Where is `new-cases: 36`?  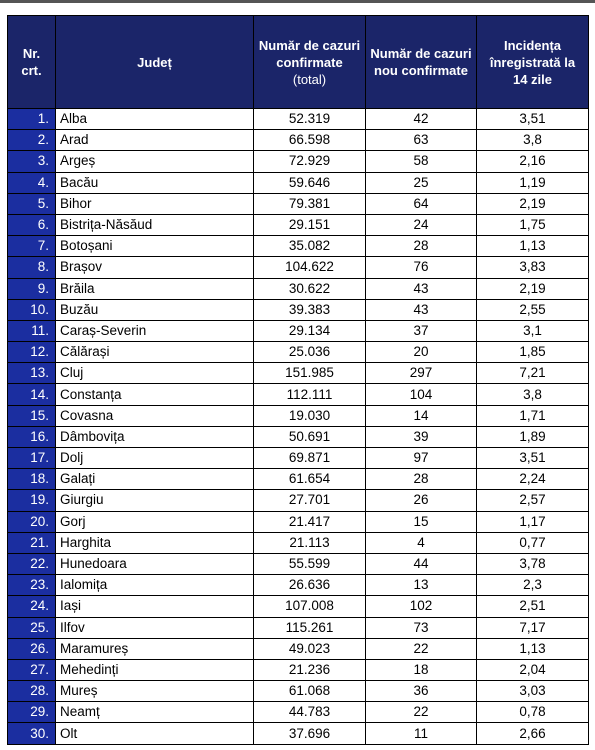 new-cases: 36 is located at coordinates (421, 691).